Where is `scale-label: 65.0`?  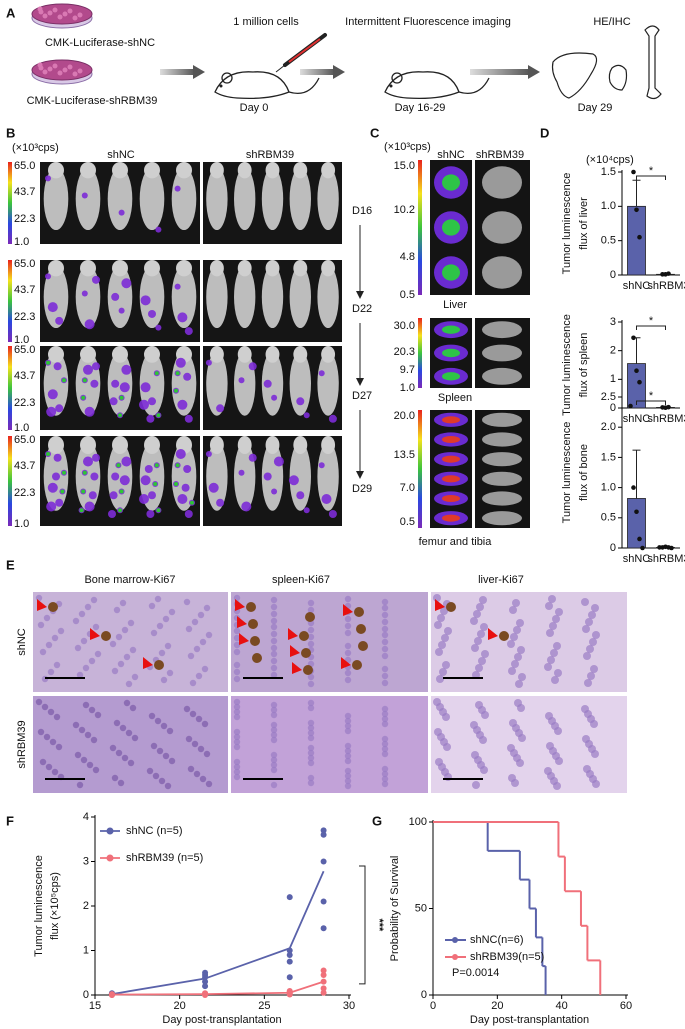
scale-label: 65.0 is located at coordinates (24, 440).